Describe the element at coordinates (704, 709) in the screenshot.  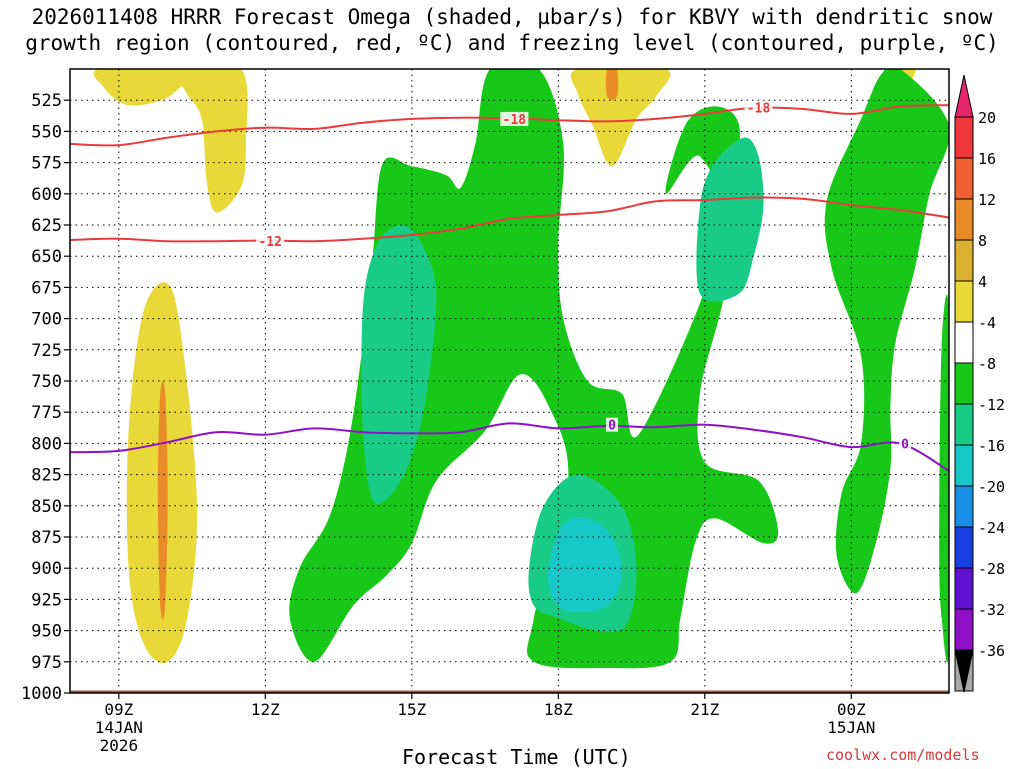
I see `x-tick-label: 21Z` at that location.